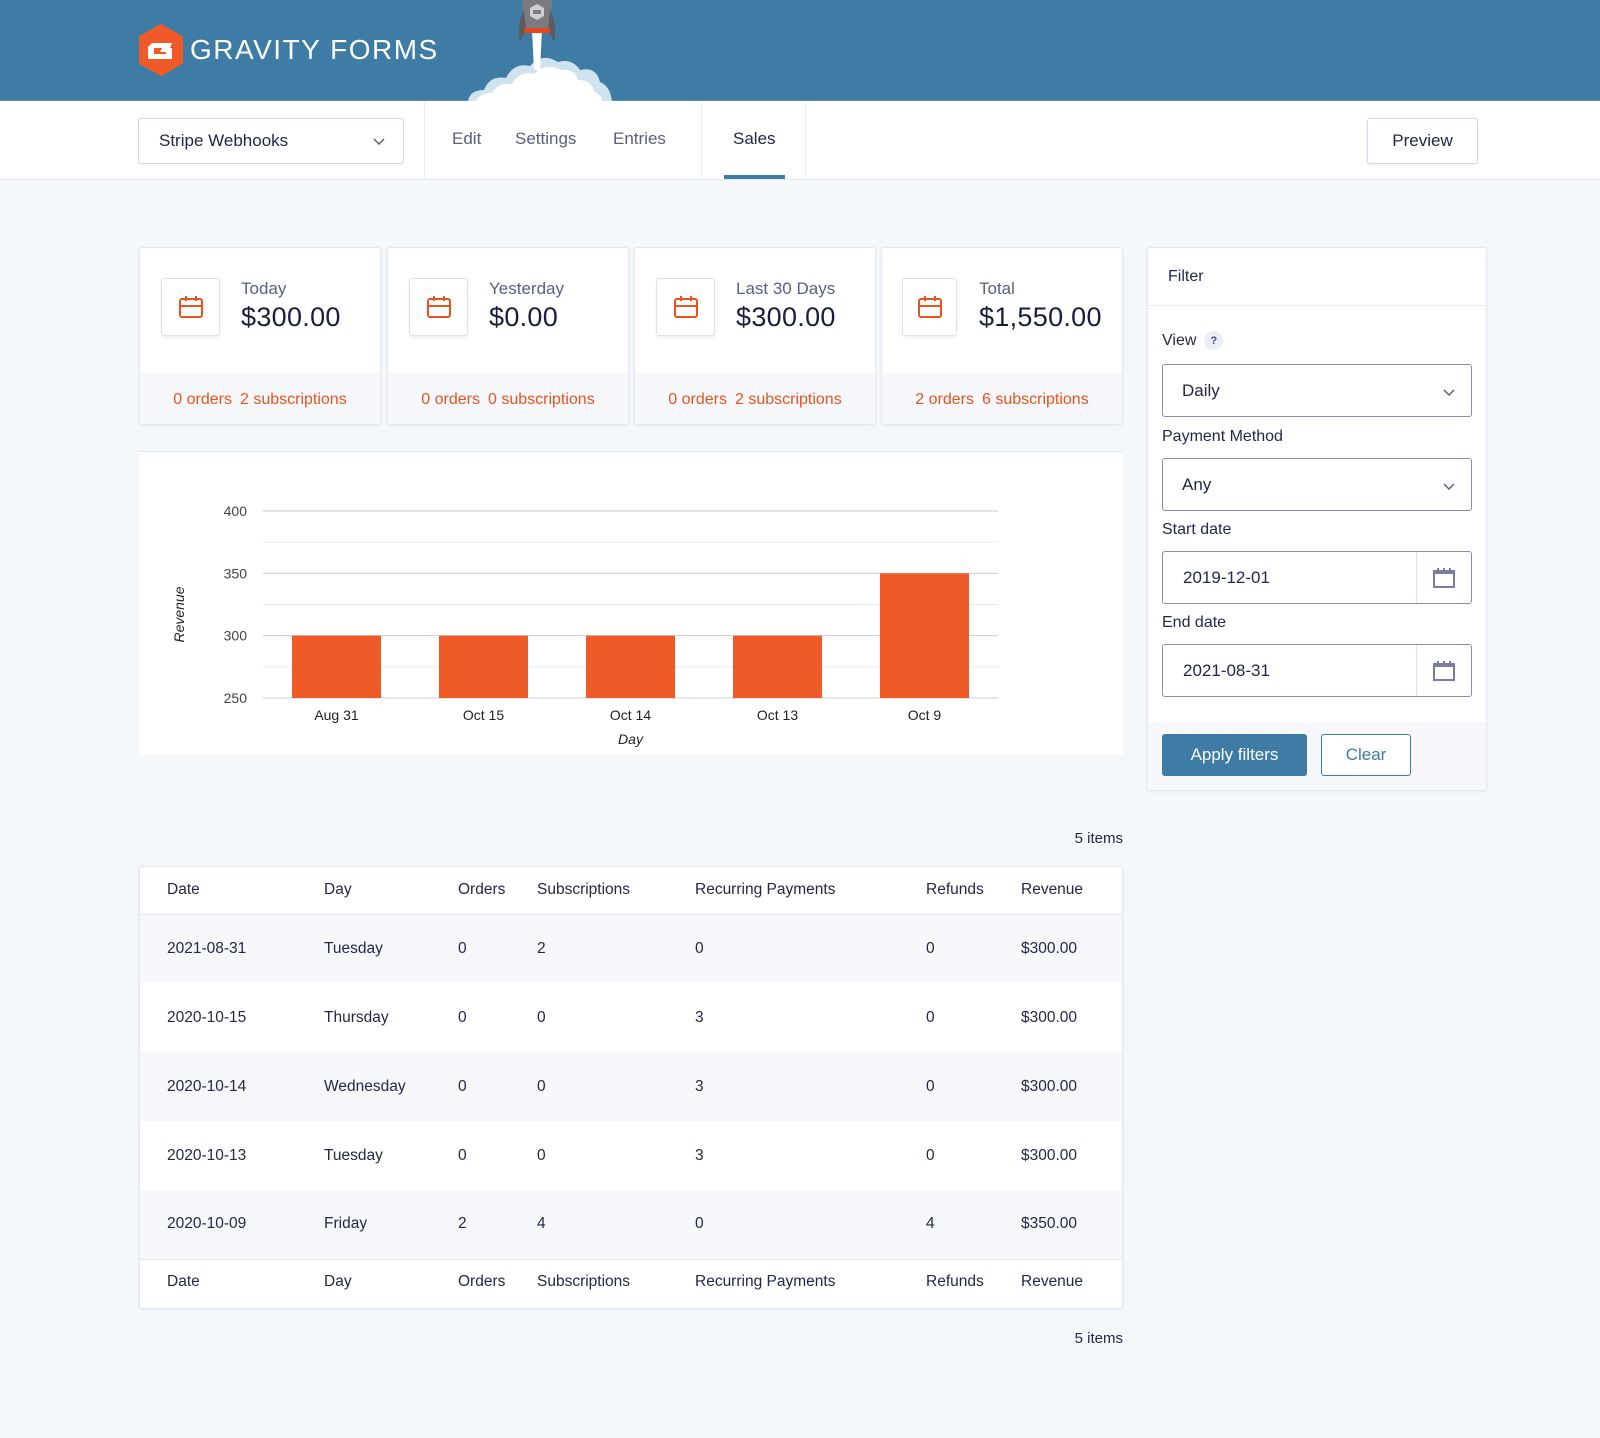  I want to click on x-tick-label: Oct 15, so click(483, 715).